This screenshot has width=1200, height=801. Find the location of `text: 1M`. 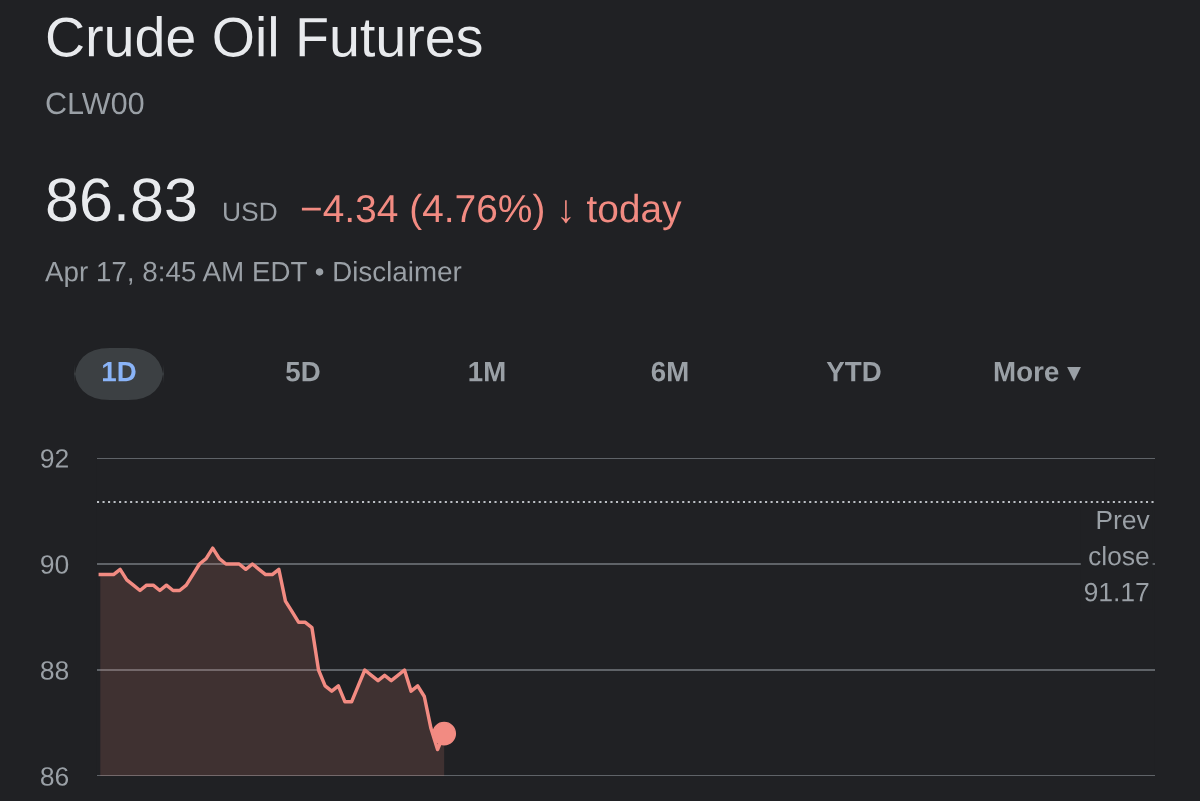

text: 1M is located at coordinates (487, 372).